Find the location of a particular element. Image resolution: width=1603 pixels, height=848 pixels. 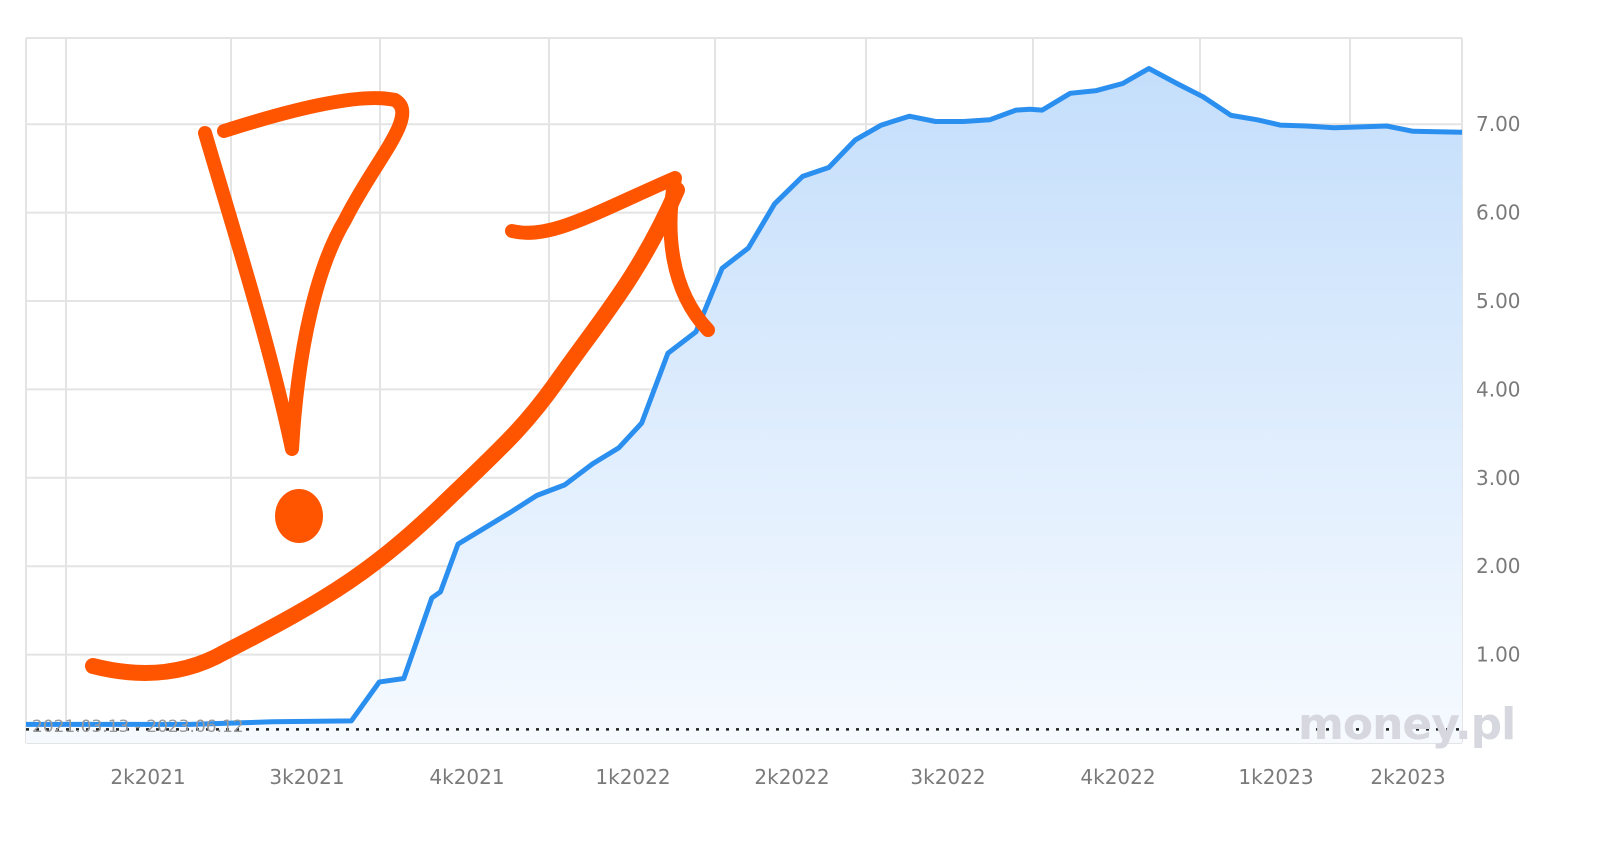

x-tick-label: 3k2021 is located at coordinates (306, 777).